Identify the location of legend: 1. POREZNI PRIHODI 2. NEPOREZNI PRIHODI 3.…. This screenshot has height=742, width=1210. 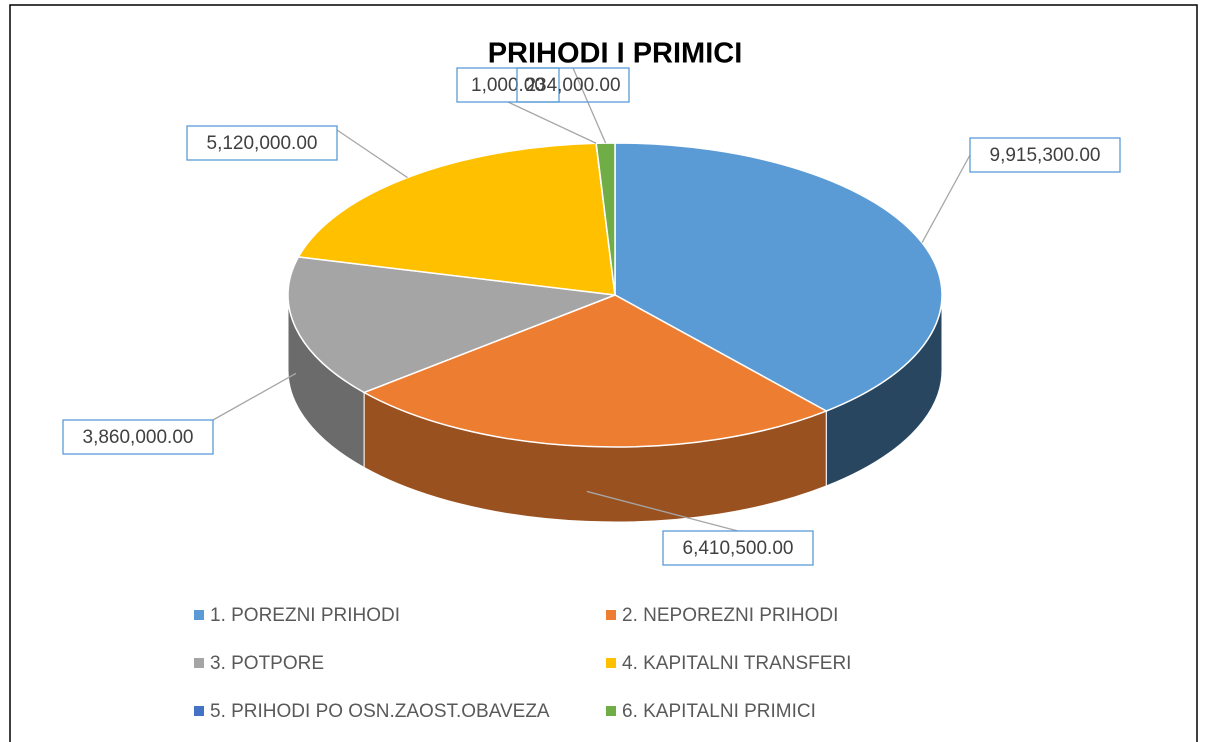
(522, 663).